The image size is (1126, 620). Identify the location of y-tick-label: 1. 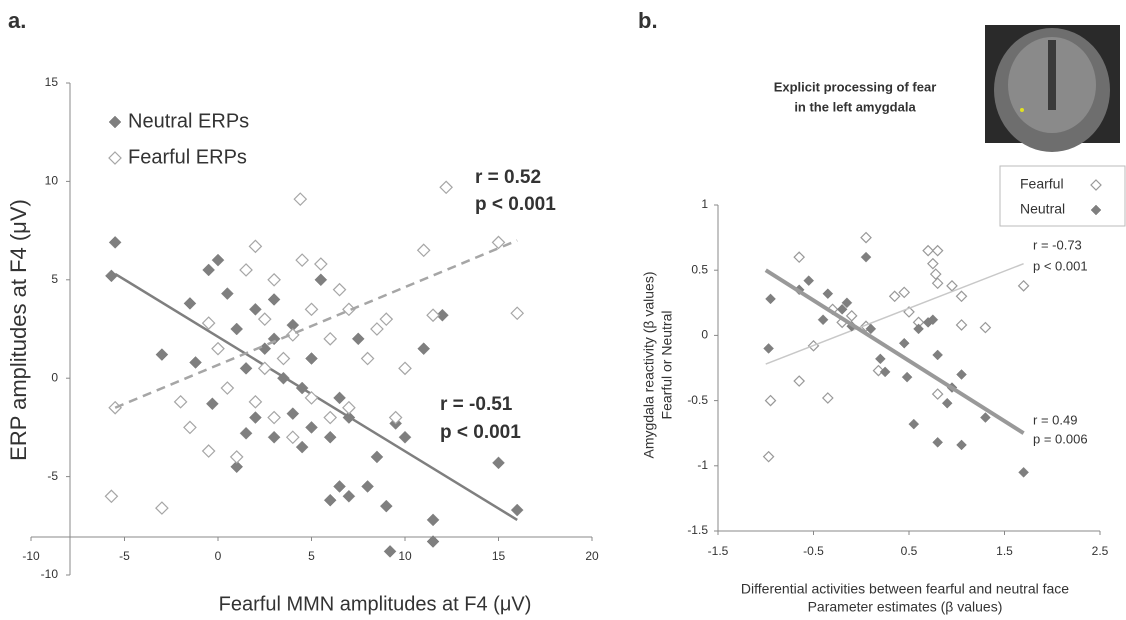
(704, 204).